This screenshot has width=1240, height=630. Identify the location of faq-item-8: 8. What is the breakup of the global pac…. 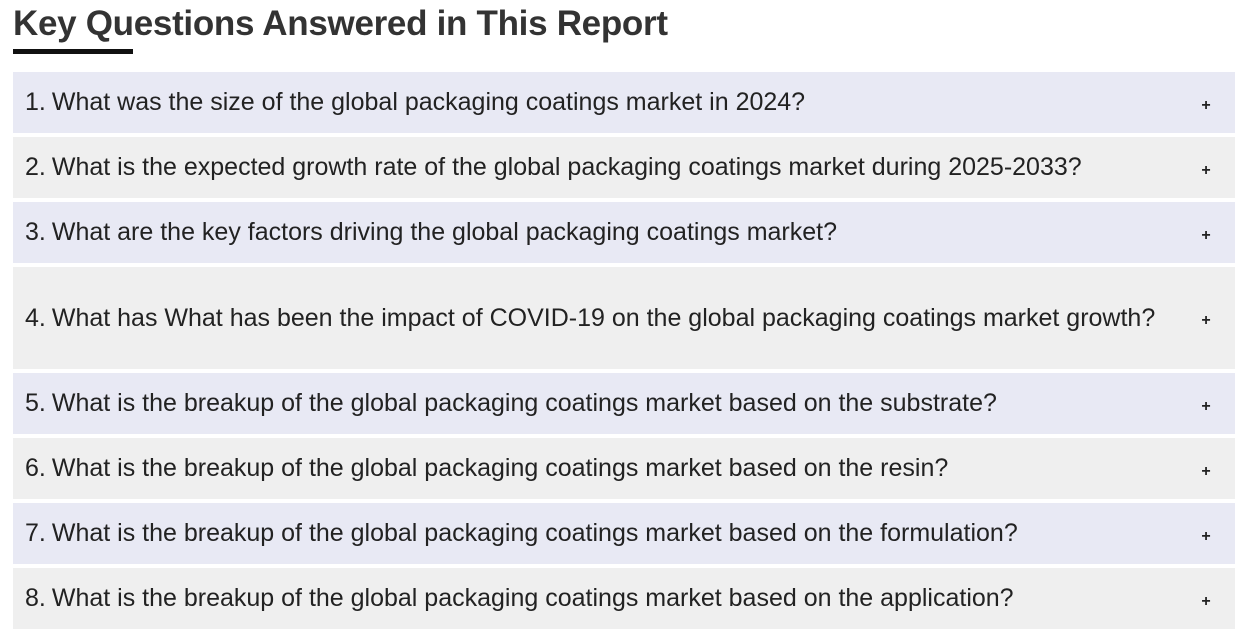
(624, 598).